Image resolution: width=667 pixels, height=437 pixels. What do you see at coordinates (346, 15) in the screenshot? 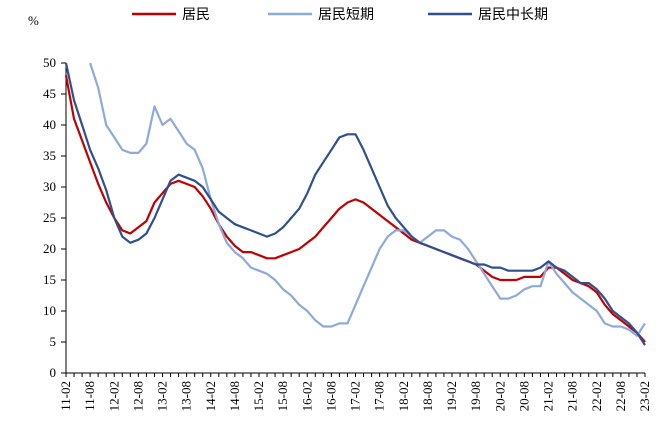
I see `legend-label-2: 居民短期` at bounding box center [346, 15].